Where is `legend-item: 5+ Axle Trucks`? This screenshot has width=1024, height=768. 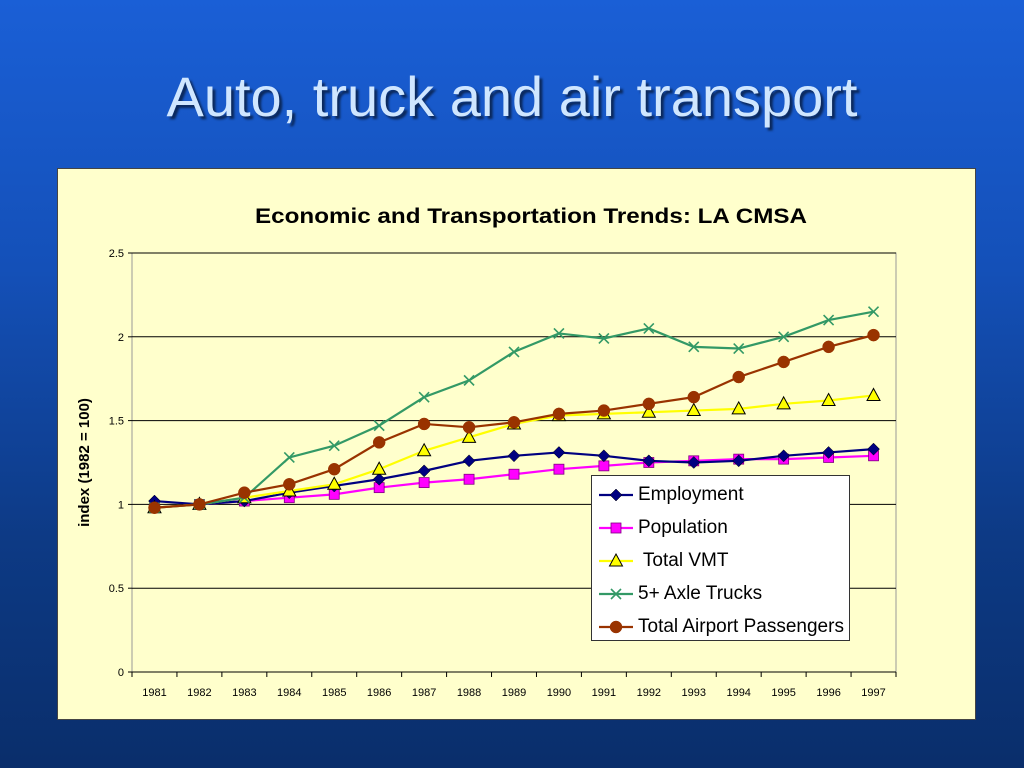 legend-item: 5+ Axle Trucks is located at coordinates (720, 594).